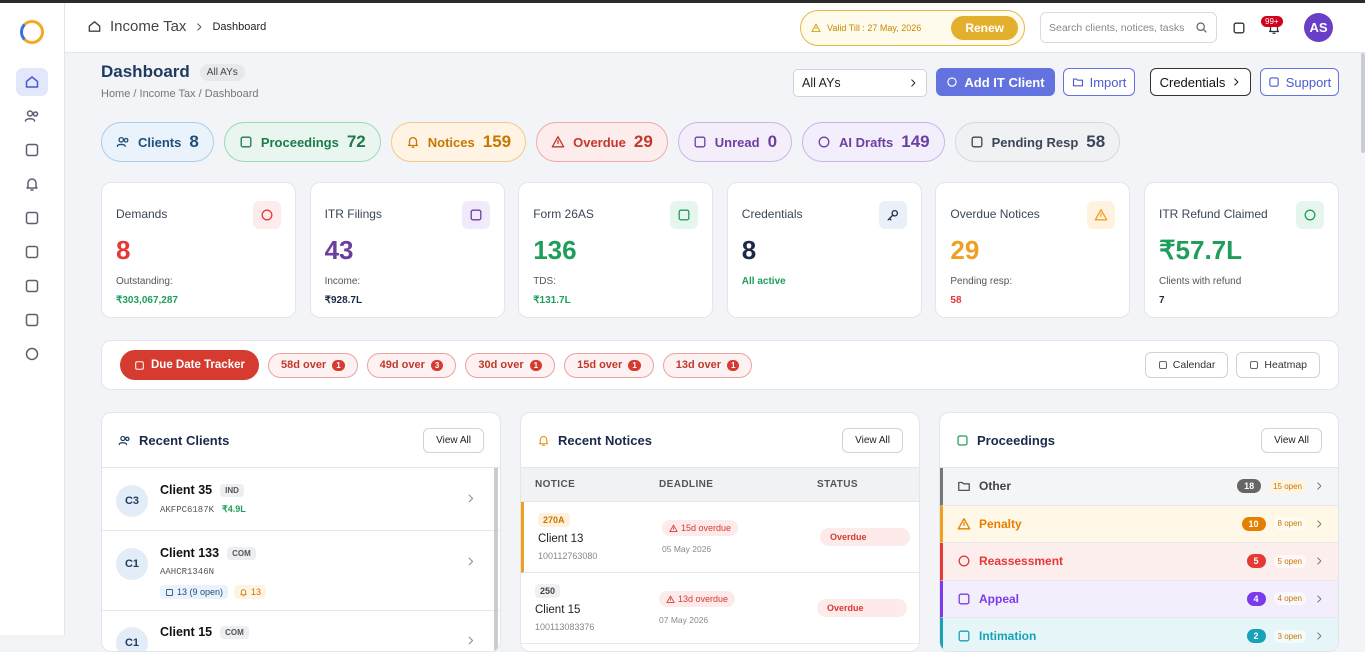  What do you see at coordinates (707, 365) in the screenshot?
I see `tracker-item: 13d over 1` at bounding box center [707, 365].